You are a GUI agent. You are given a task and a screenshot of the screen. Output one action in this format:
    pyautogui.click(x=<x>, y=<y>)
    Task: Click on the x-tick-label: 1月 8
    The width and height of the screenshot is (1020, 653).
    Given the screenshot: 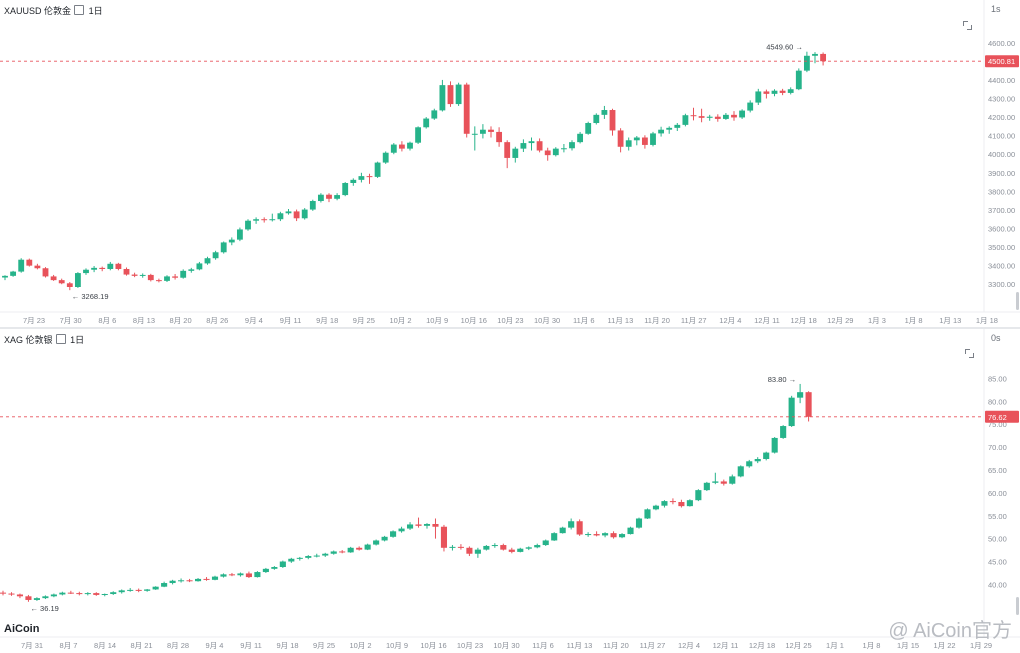 What is the action you would take?
    pyautogui.click(x=872, y=645)
    